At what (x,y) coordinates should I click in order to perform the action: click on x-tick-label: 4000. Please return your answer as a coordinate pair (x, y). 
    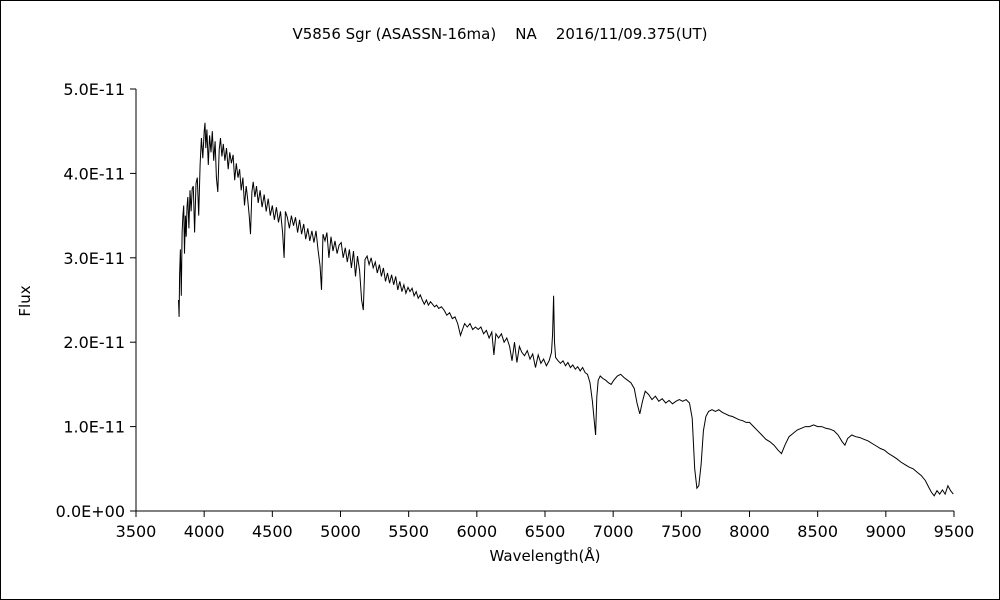
    Looking at the image, I should click on (204, 531).